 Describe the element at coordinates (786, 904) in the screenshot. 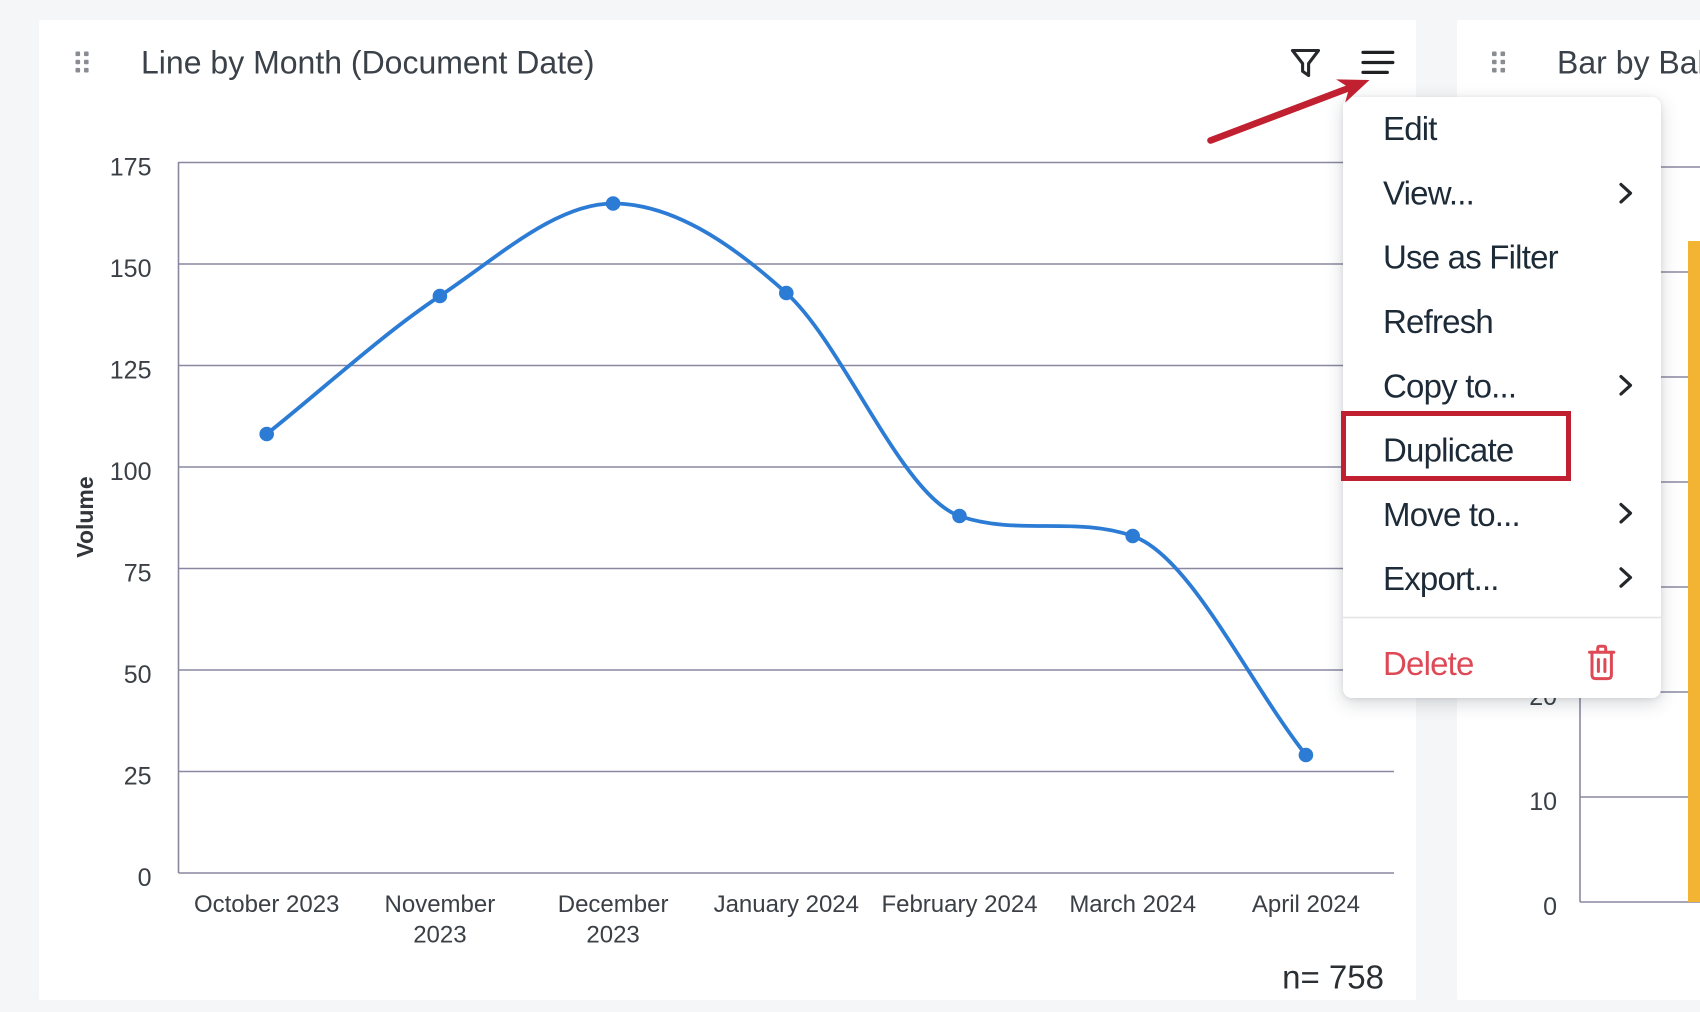

I see `svg-text: January 2024` at that location.